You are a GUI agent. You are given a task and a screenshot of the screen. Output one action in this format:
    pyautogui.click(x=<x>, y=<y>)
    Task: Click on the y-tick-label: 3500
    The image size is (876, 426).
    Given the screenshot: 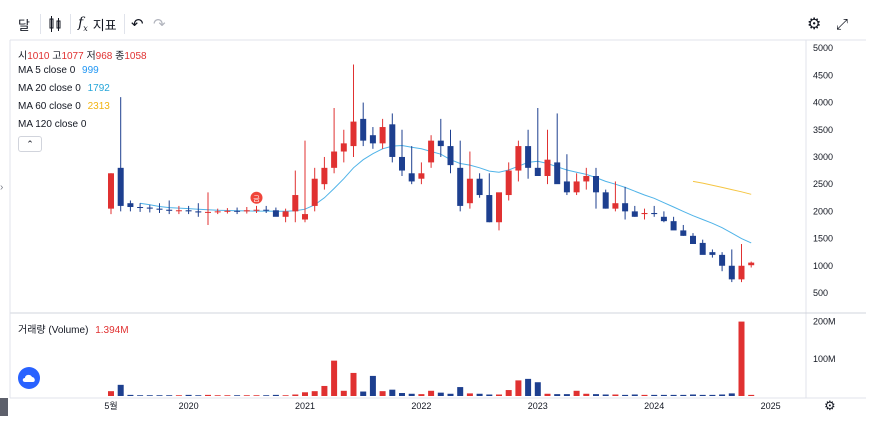 What is the action you would take?
    pyautogui.click(x=823, y=130)
    